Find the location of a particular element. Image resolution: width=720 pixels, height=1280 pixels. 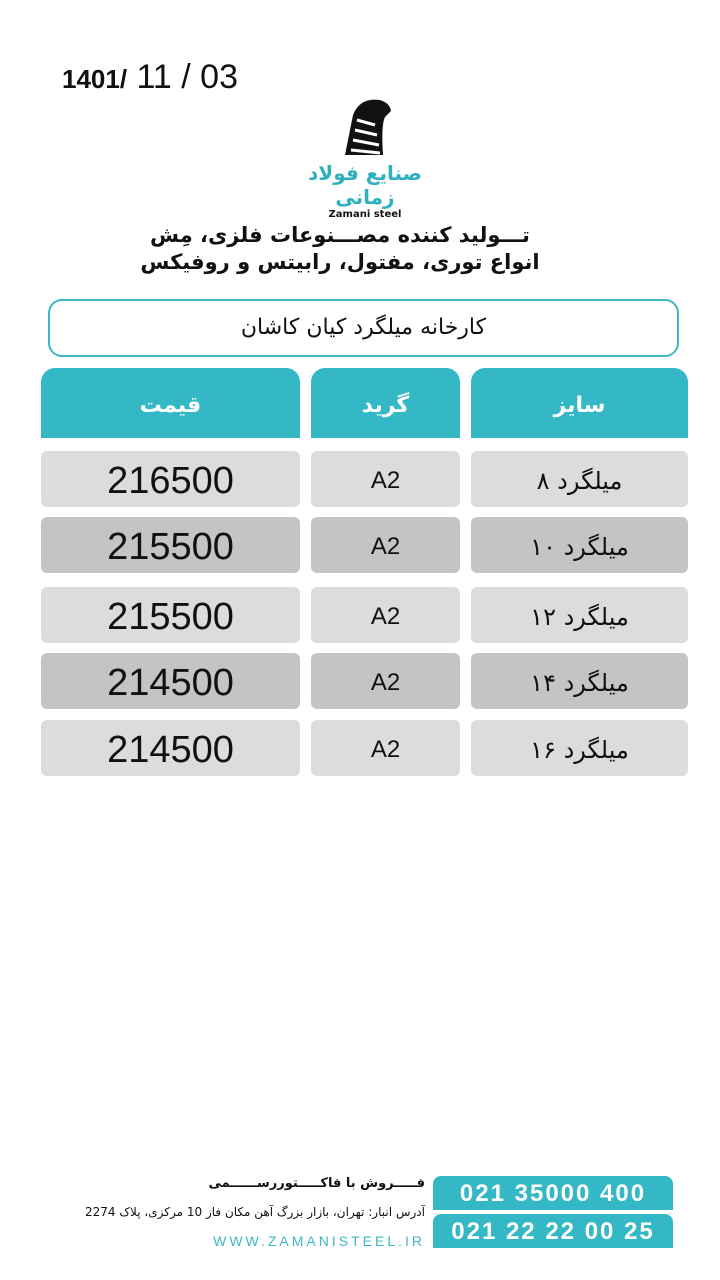

tiger-icon is located at coordinates (368, 127).